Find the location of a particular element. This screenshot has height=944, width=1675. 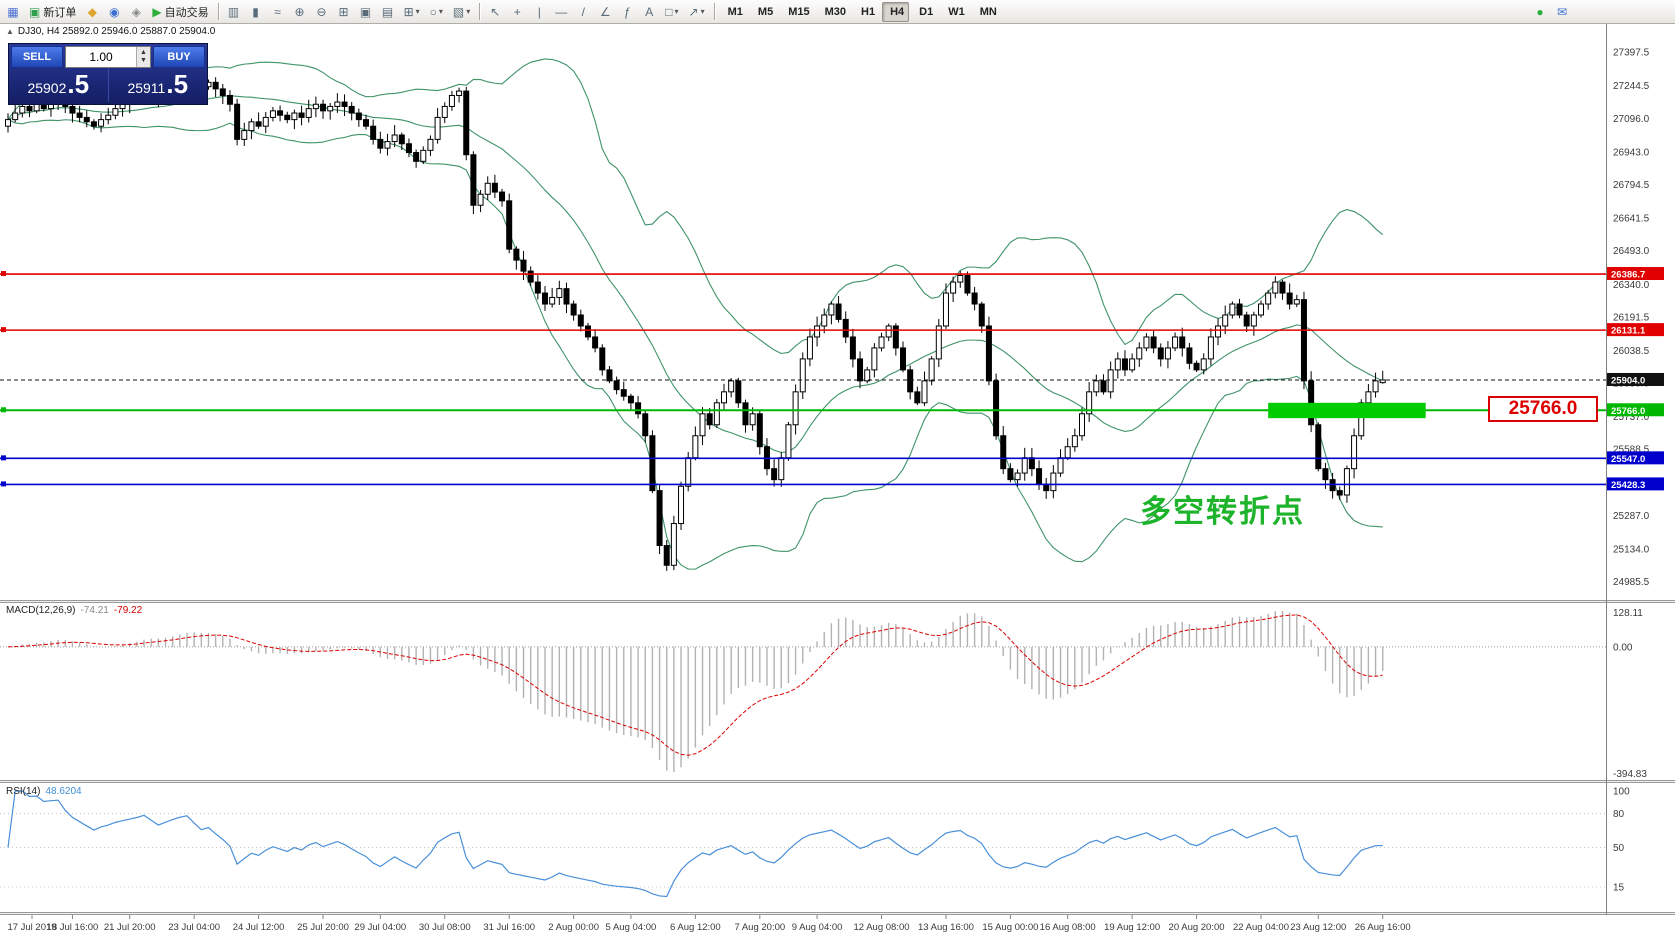

rsi-panel is located at coordinates (803, 844).